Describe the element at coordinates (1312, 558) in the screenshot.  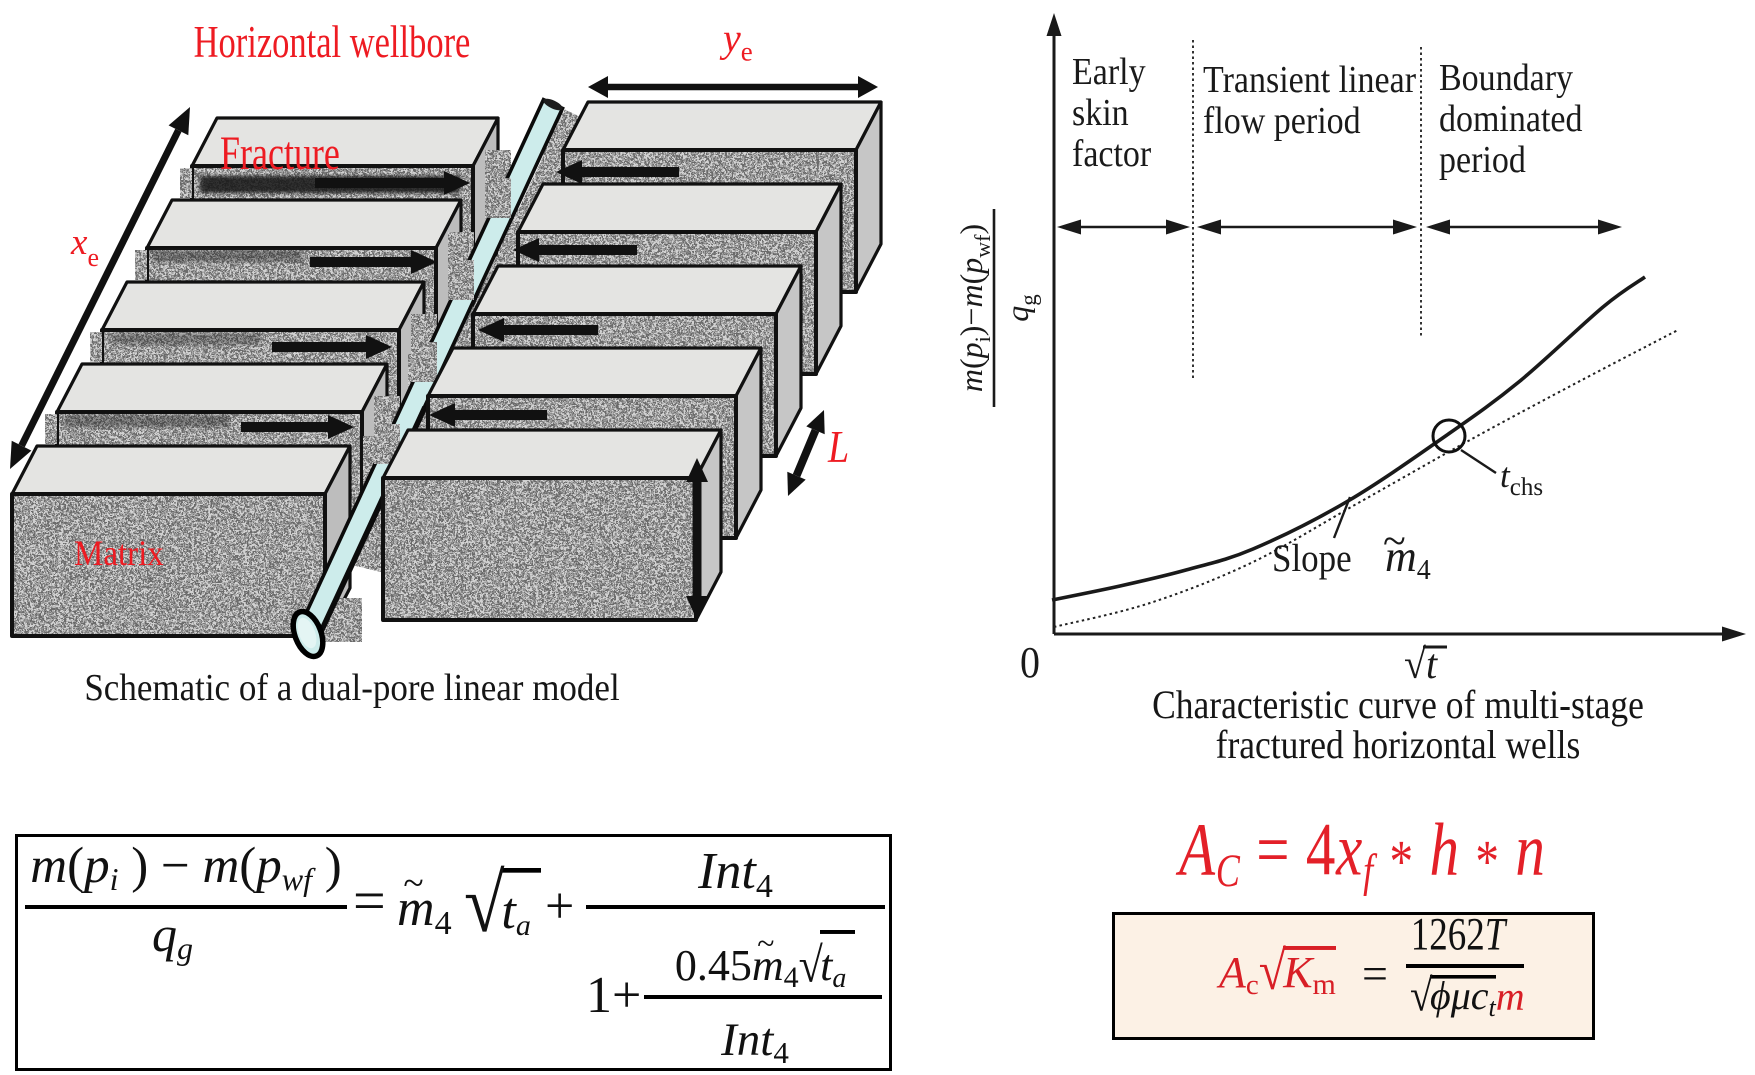
I see `svg-text: Slope` at that location.